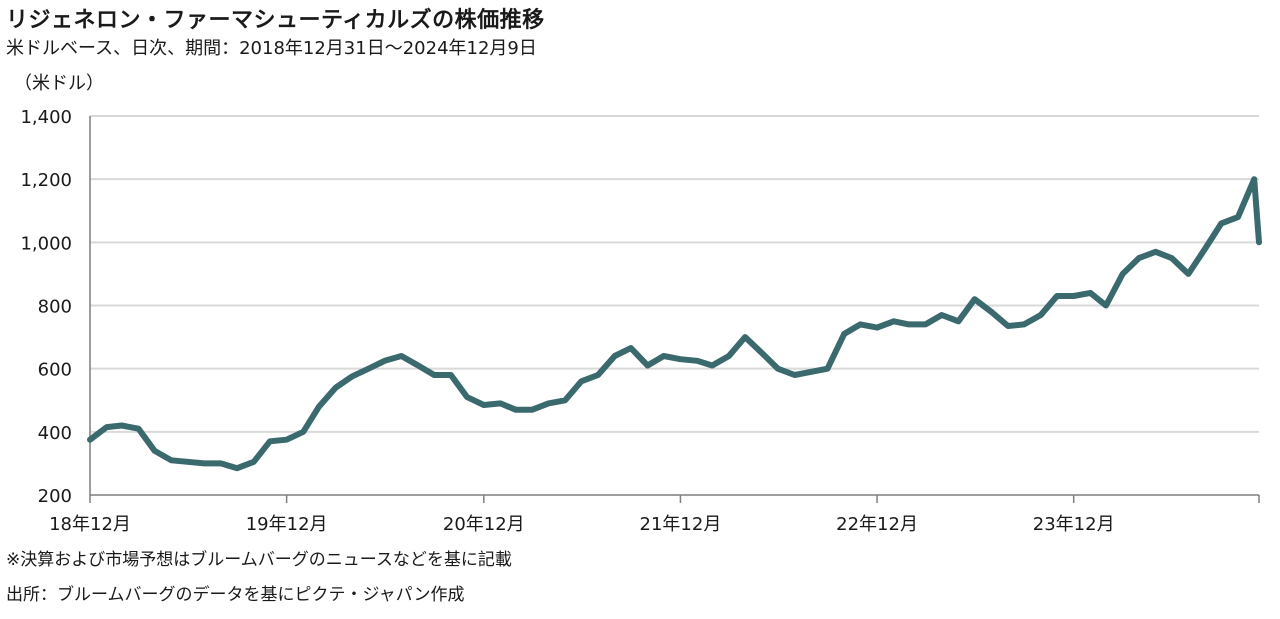  Describe the element at coordinates (275, 20) in the screenshot. I see `chart-title: リジェネロン・ファーマシューティカルズの株価推移` at that location.